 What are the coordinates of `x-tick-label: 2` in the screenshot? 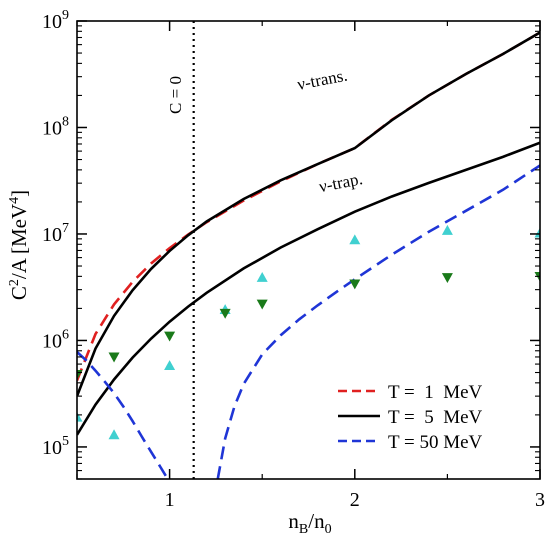 It's located at (355, 500).